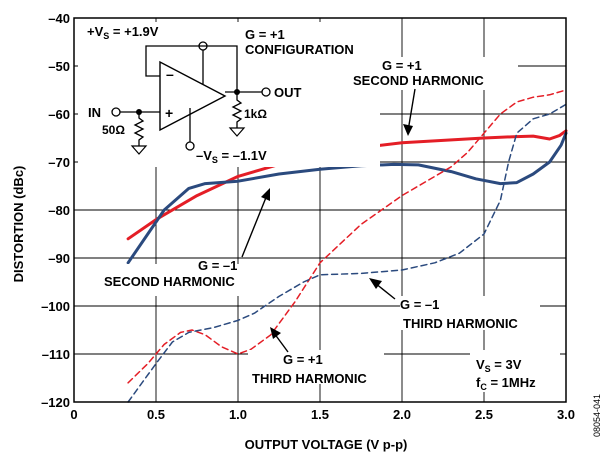 Image resolution: width=607 pixels, height=460 pixels. What do you see at coordinates (59, 18) in the screenshot?
I see `y-tick-label: –40` at bounding box center [59, 18].